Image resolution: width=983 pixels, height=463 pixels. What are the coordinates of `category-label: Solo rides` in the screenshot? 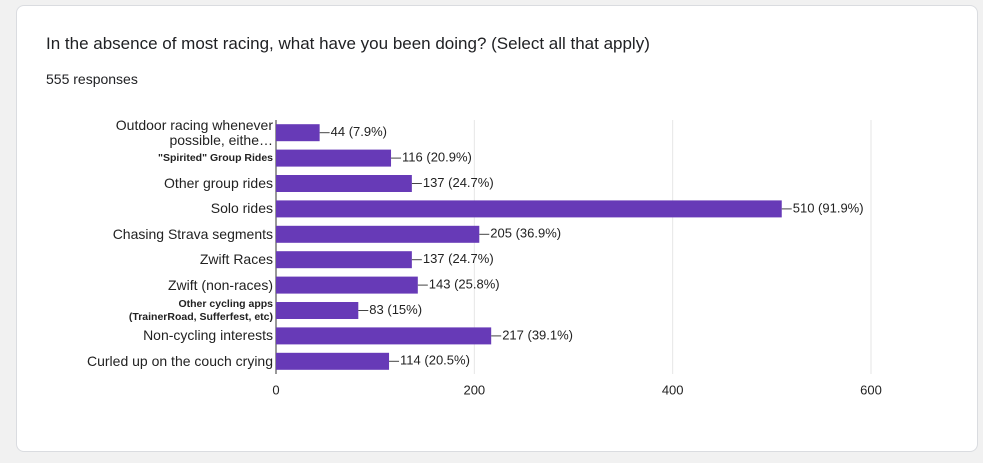 It's located at (241, 208).